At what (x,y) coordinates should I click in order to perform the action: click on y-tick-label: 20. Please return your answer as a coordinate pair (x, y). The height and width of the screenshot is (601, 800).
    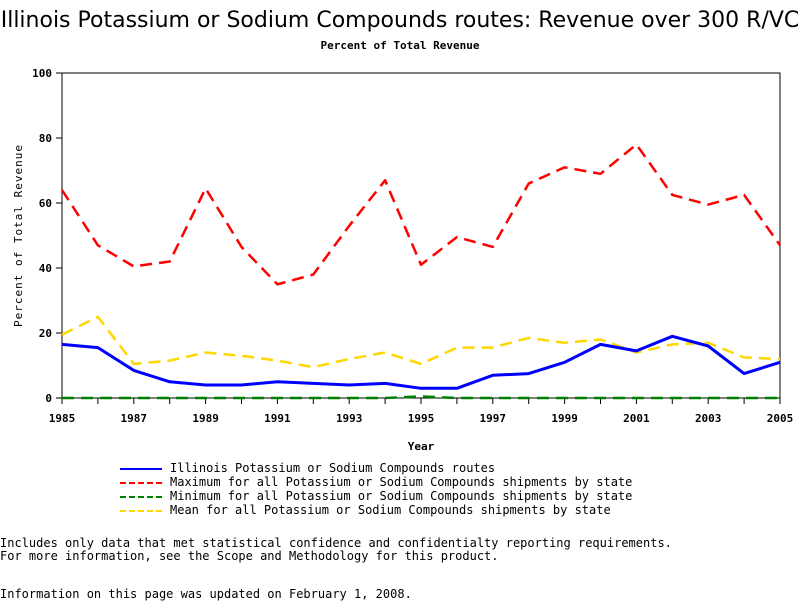
    Looking at the image, I should click on (45, 333).